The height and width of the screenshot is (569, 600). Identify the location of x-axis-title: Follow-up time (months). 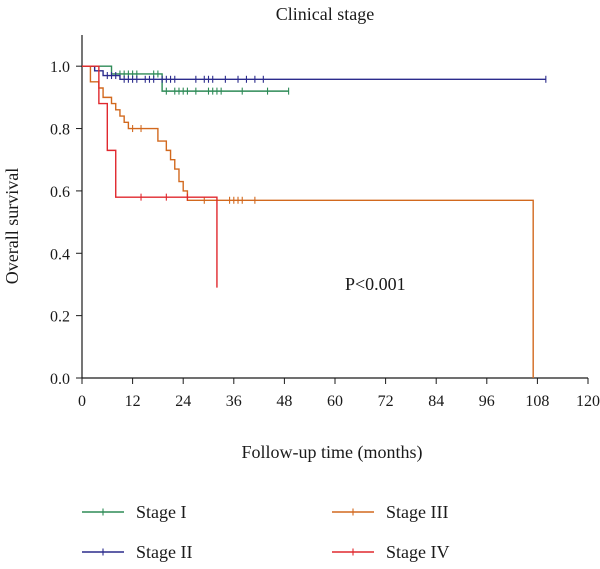
(332, 452).